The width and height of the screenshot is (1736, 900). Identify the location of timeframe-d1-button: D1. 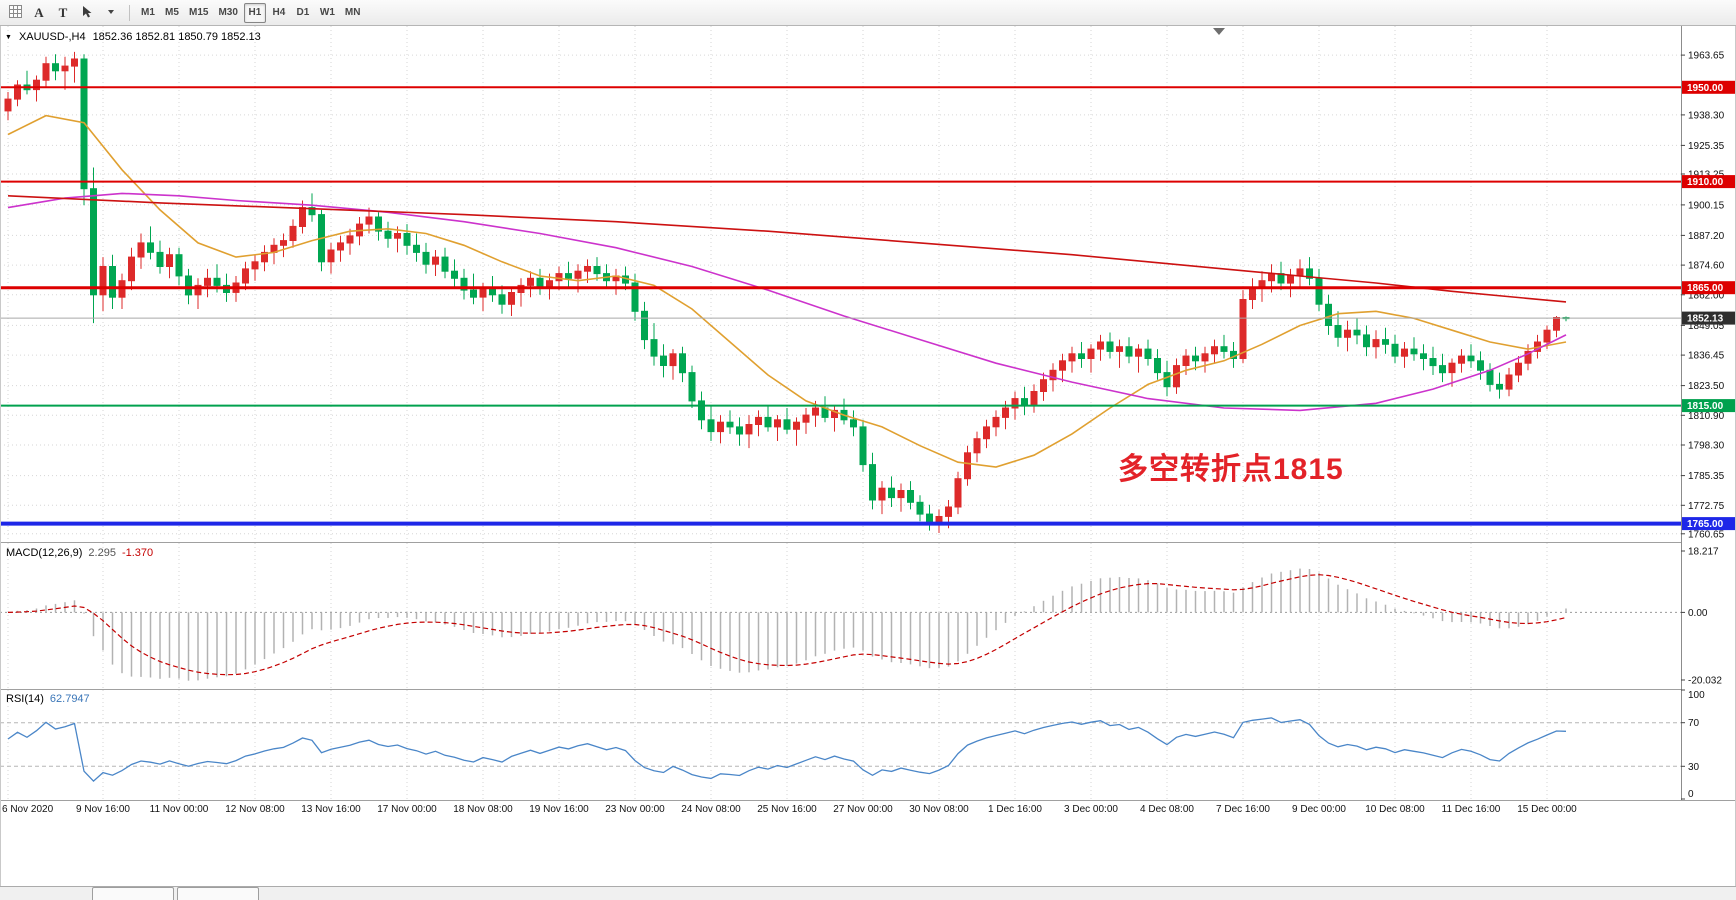
(303, 12).